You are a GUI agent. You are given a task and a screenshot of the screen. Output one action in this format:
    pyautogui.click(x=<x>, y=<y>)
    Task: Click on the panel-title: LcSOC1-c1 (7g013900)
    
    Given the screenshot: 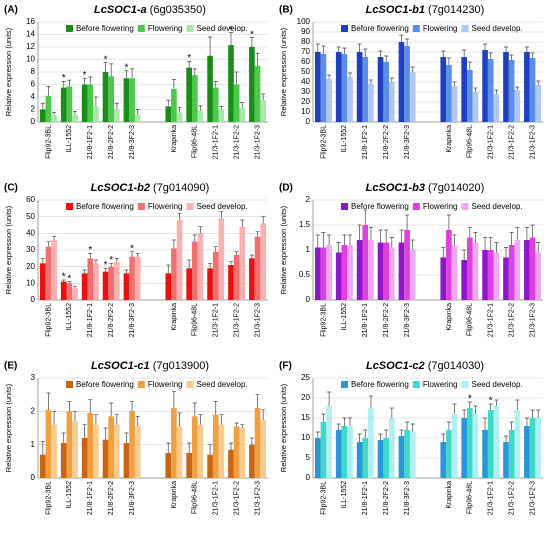 What is the action you would take?
    pyautogui.click(x=150, y=366)
    